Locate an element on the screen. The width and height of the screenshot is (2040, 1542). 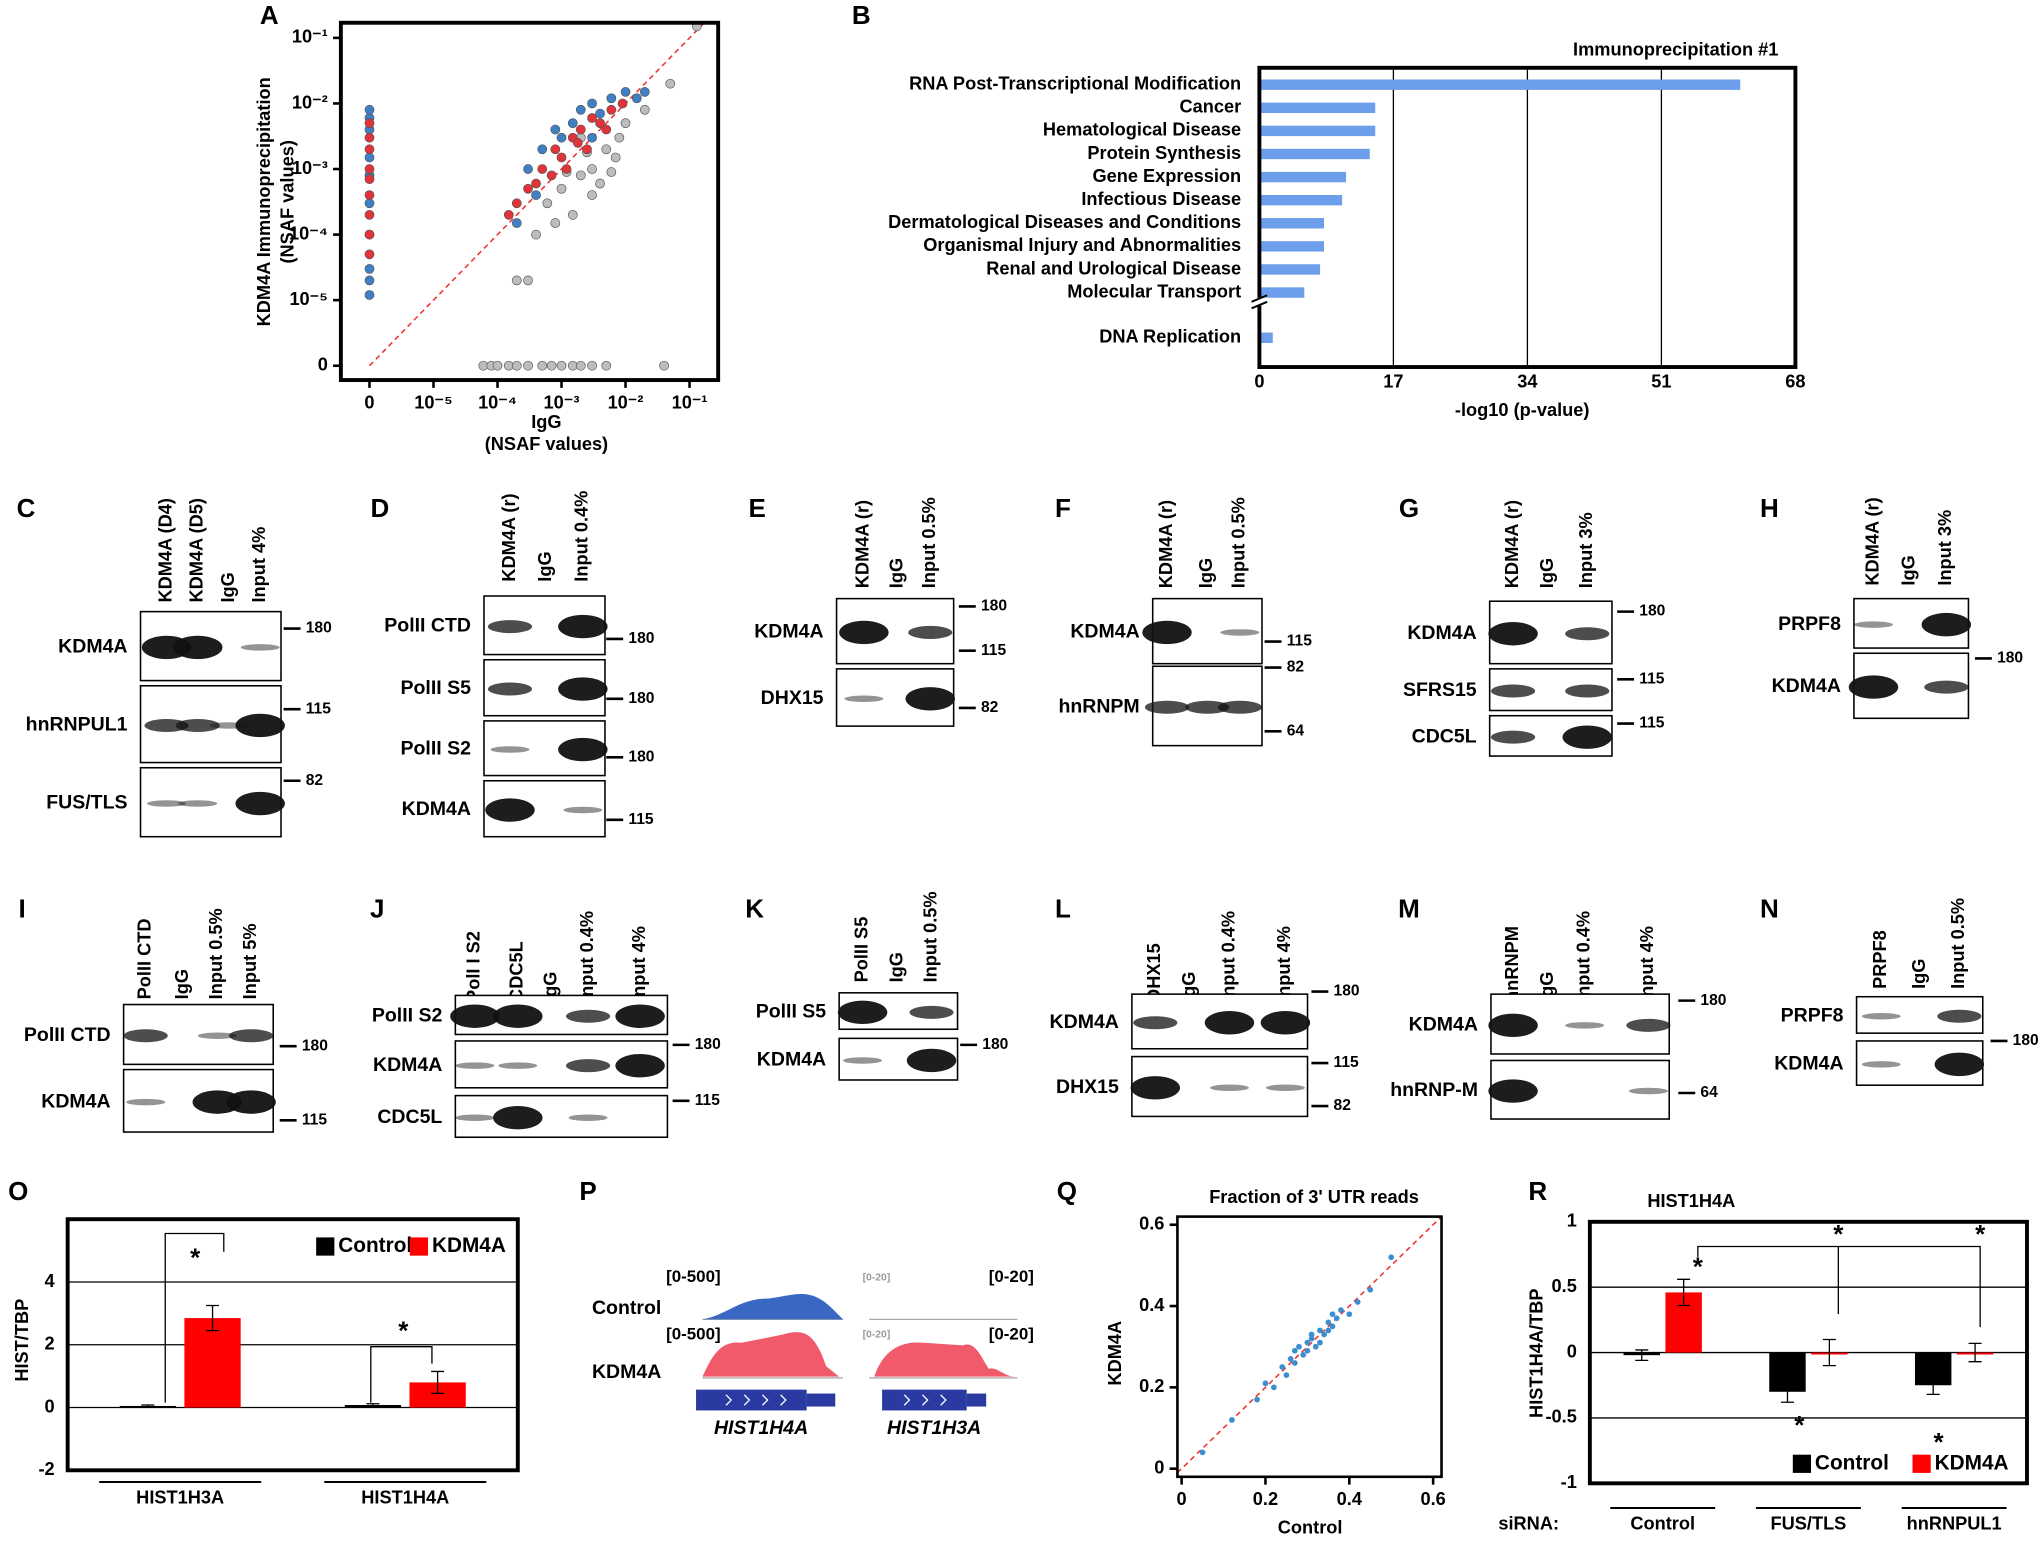
y-axis-label: HIST/TBP is located at coordinates (22, 1340).